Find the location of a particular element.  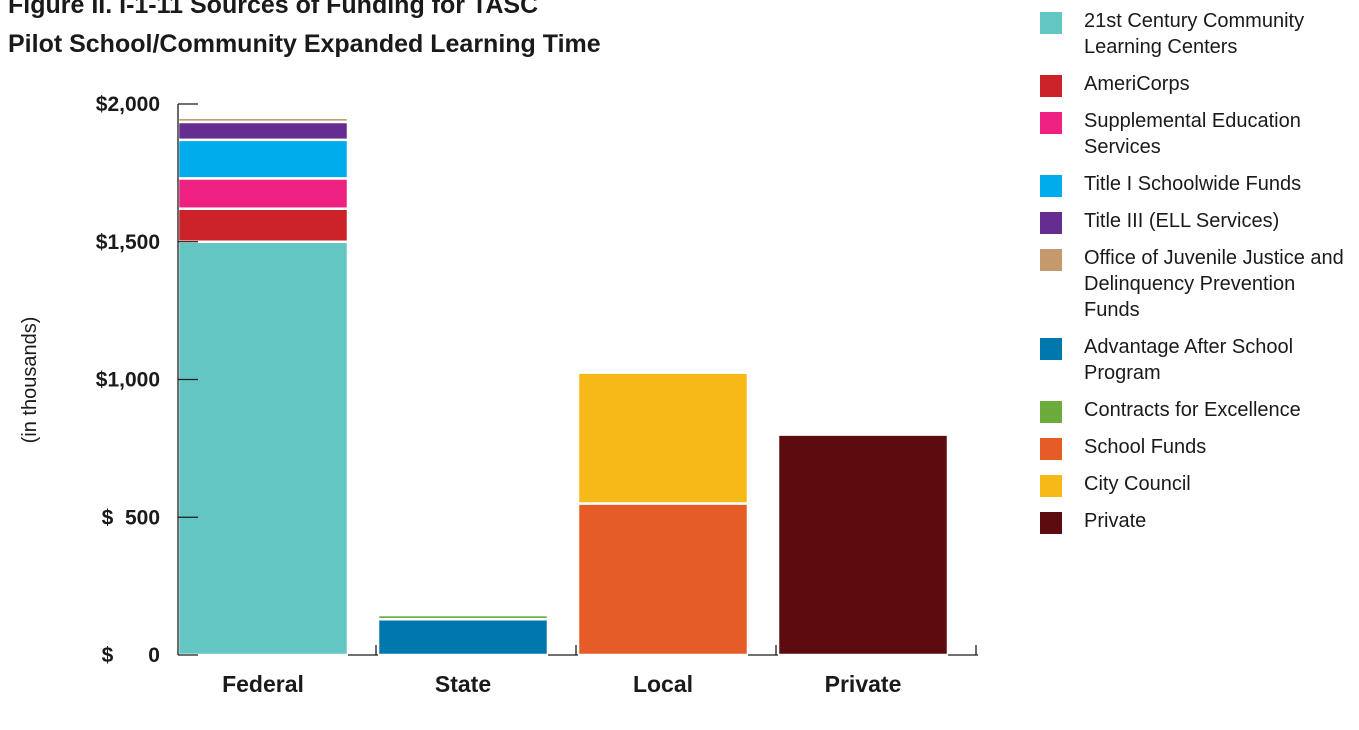

legend-label: AmeriCorps is located at coordinates (1137, 84).